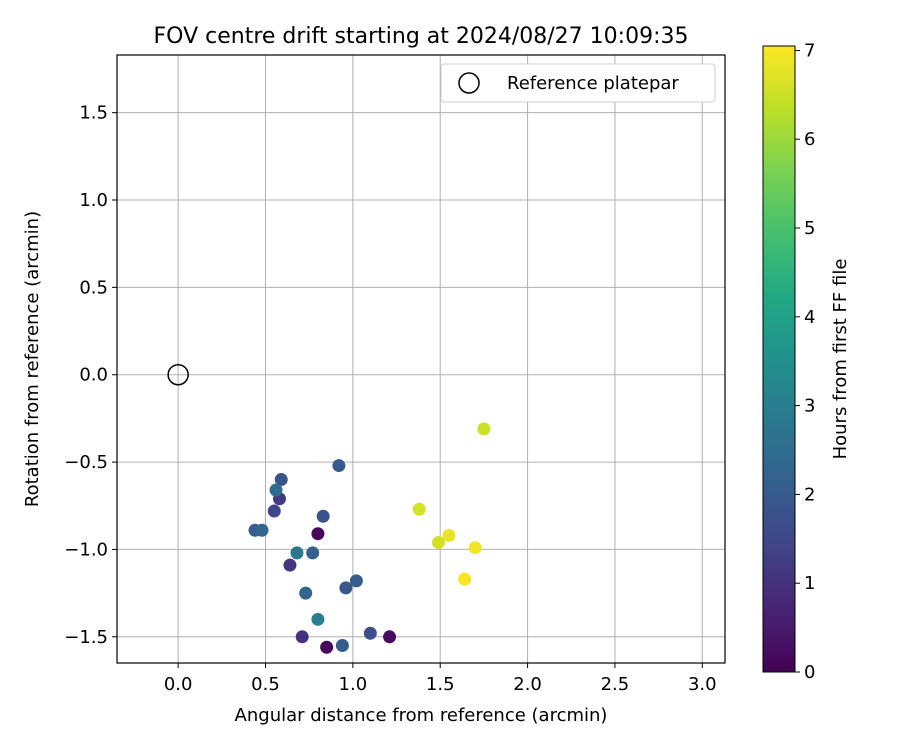  I want to click on x-tick-label: 1.0, so click(353, 684).